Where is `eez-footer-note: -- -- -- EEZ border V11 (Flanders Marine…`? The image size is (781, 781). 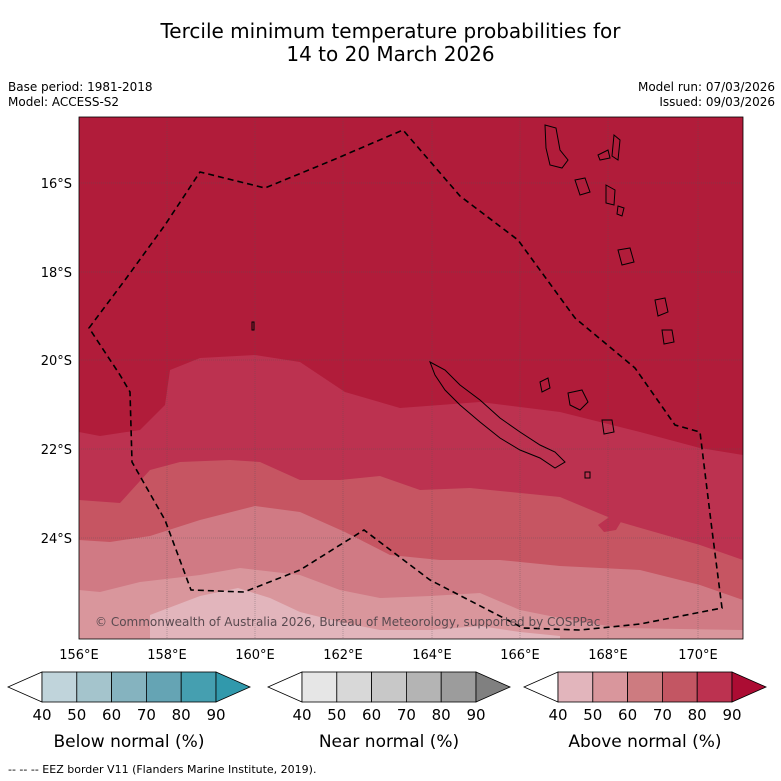
eez-footer-note: -- -- -- EEZ border V11 (Flanders Marine… is located at coordinates (162, 769).